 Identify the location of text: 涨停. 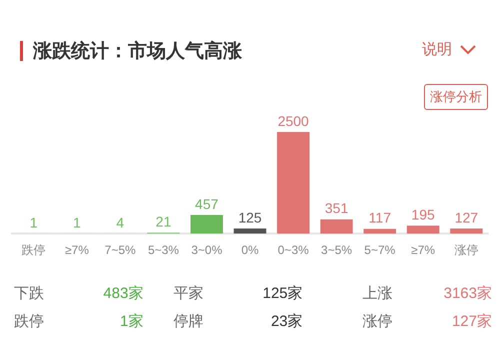
(377, 321).